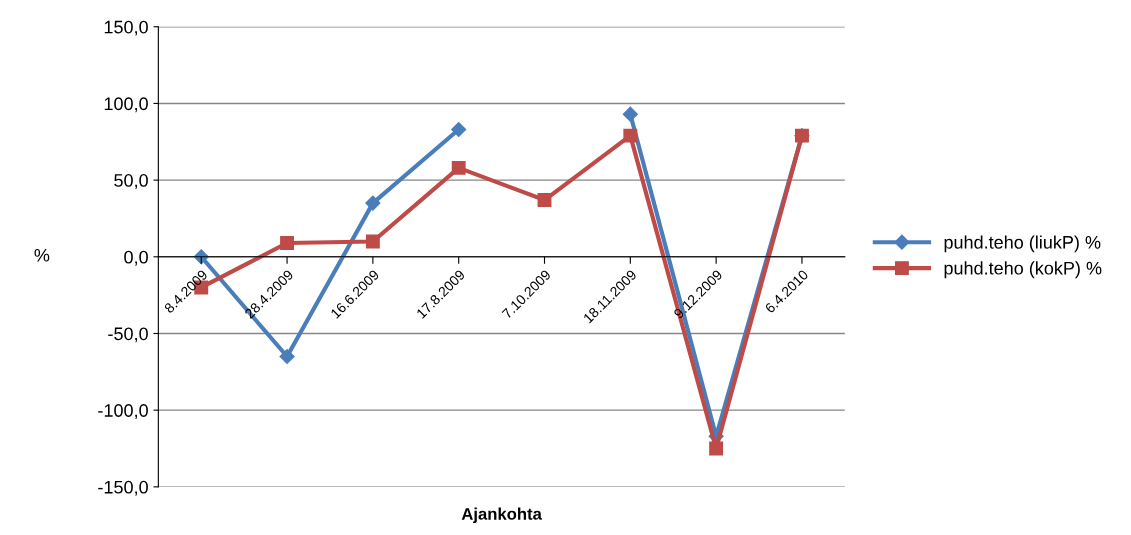 The width and height of the screenshot is (1131, 535). Describe the element at coordinates (123, 412) in the screenshot. I see `y-tick-label: -100,0` at that location.